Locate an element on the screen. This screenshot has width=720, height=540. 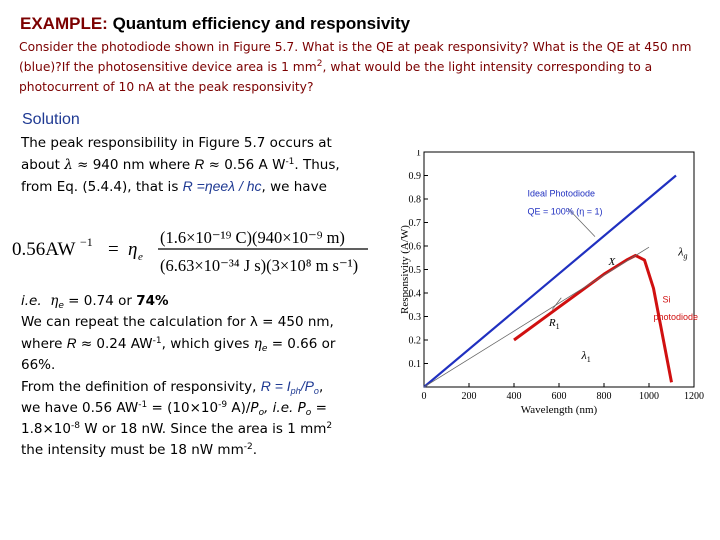
y-tick-label: 0.8 is located at coordinates (415, 200).